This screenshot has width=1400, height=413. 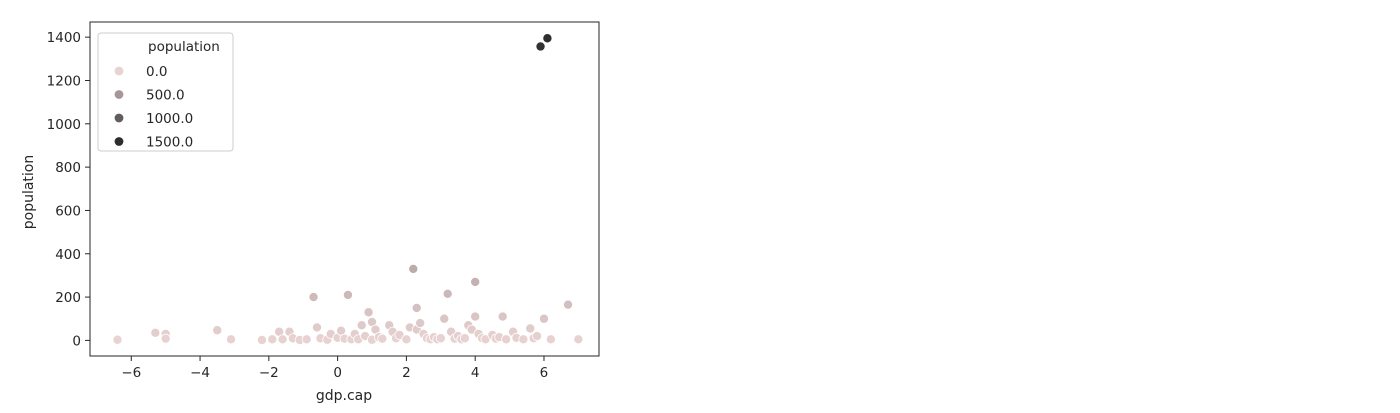 What do you see at coordinates (406, 373) in the screenshot?
I see `x-tick-label: 2` at bounding box center [406, 373].